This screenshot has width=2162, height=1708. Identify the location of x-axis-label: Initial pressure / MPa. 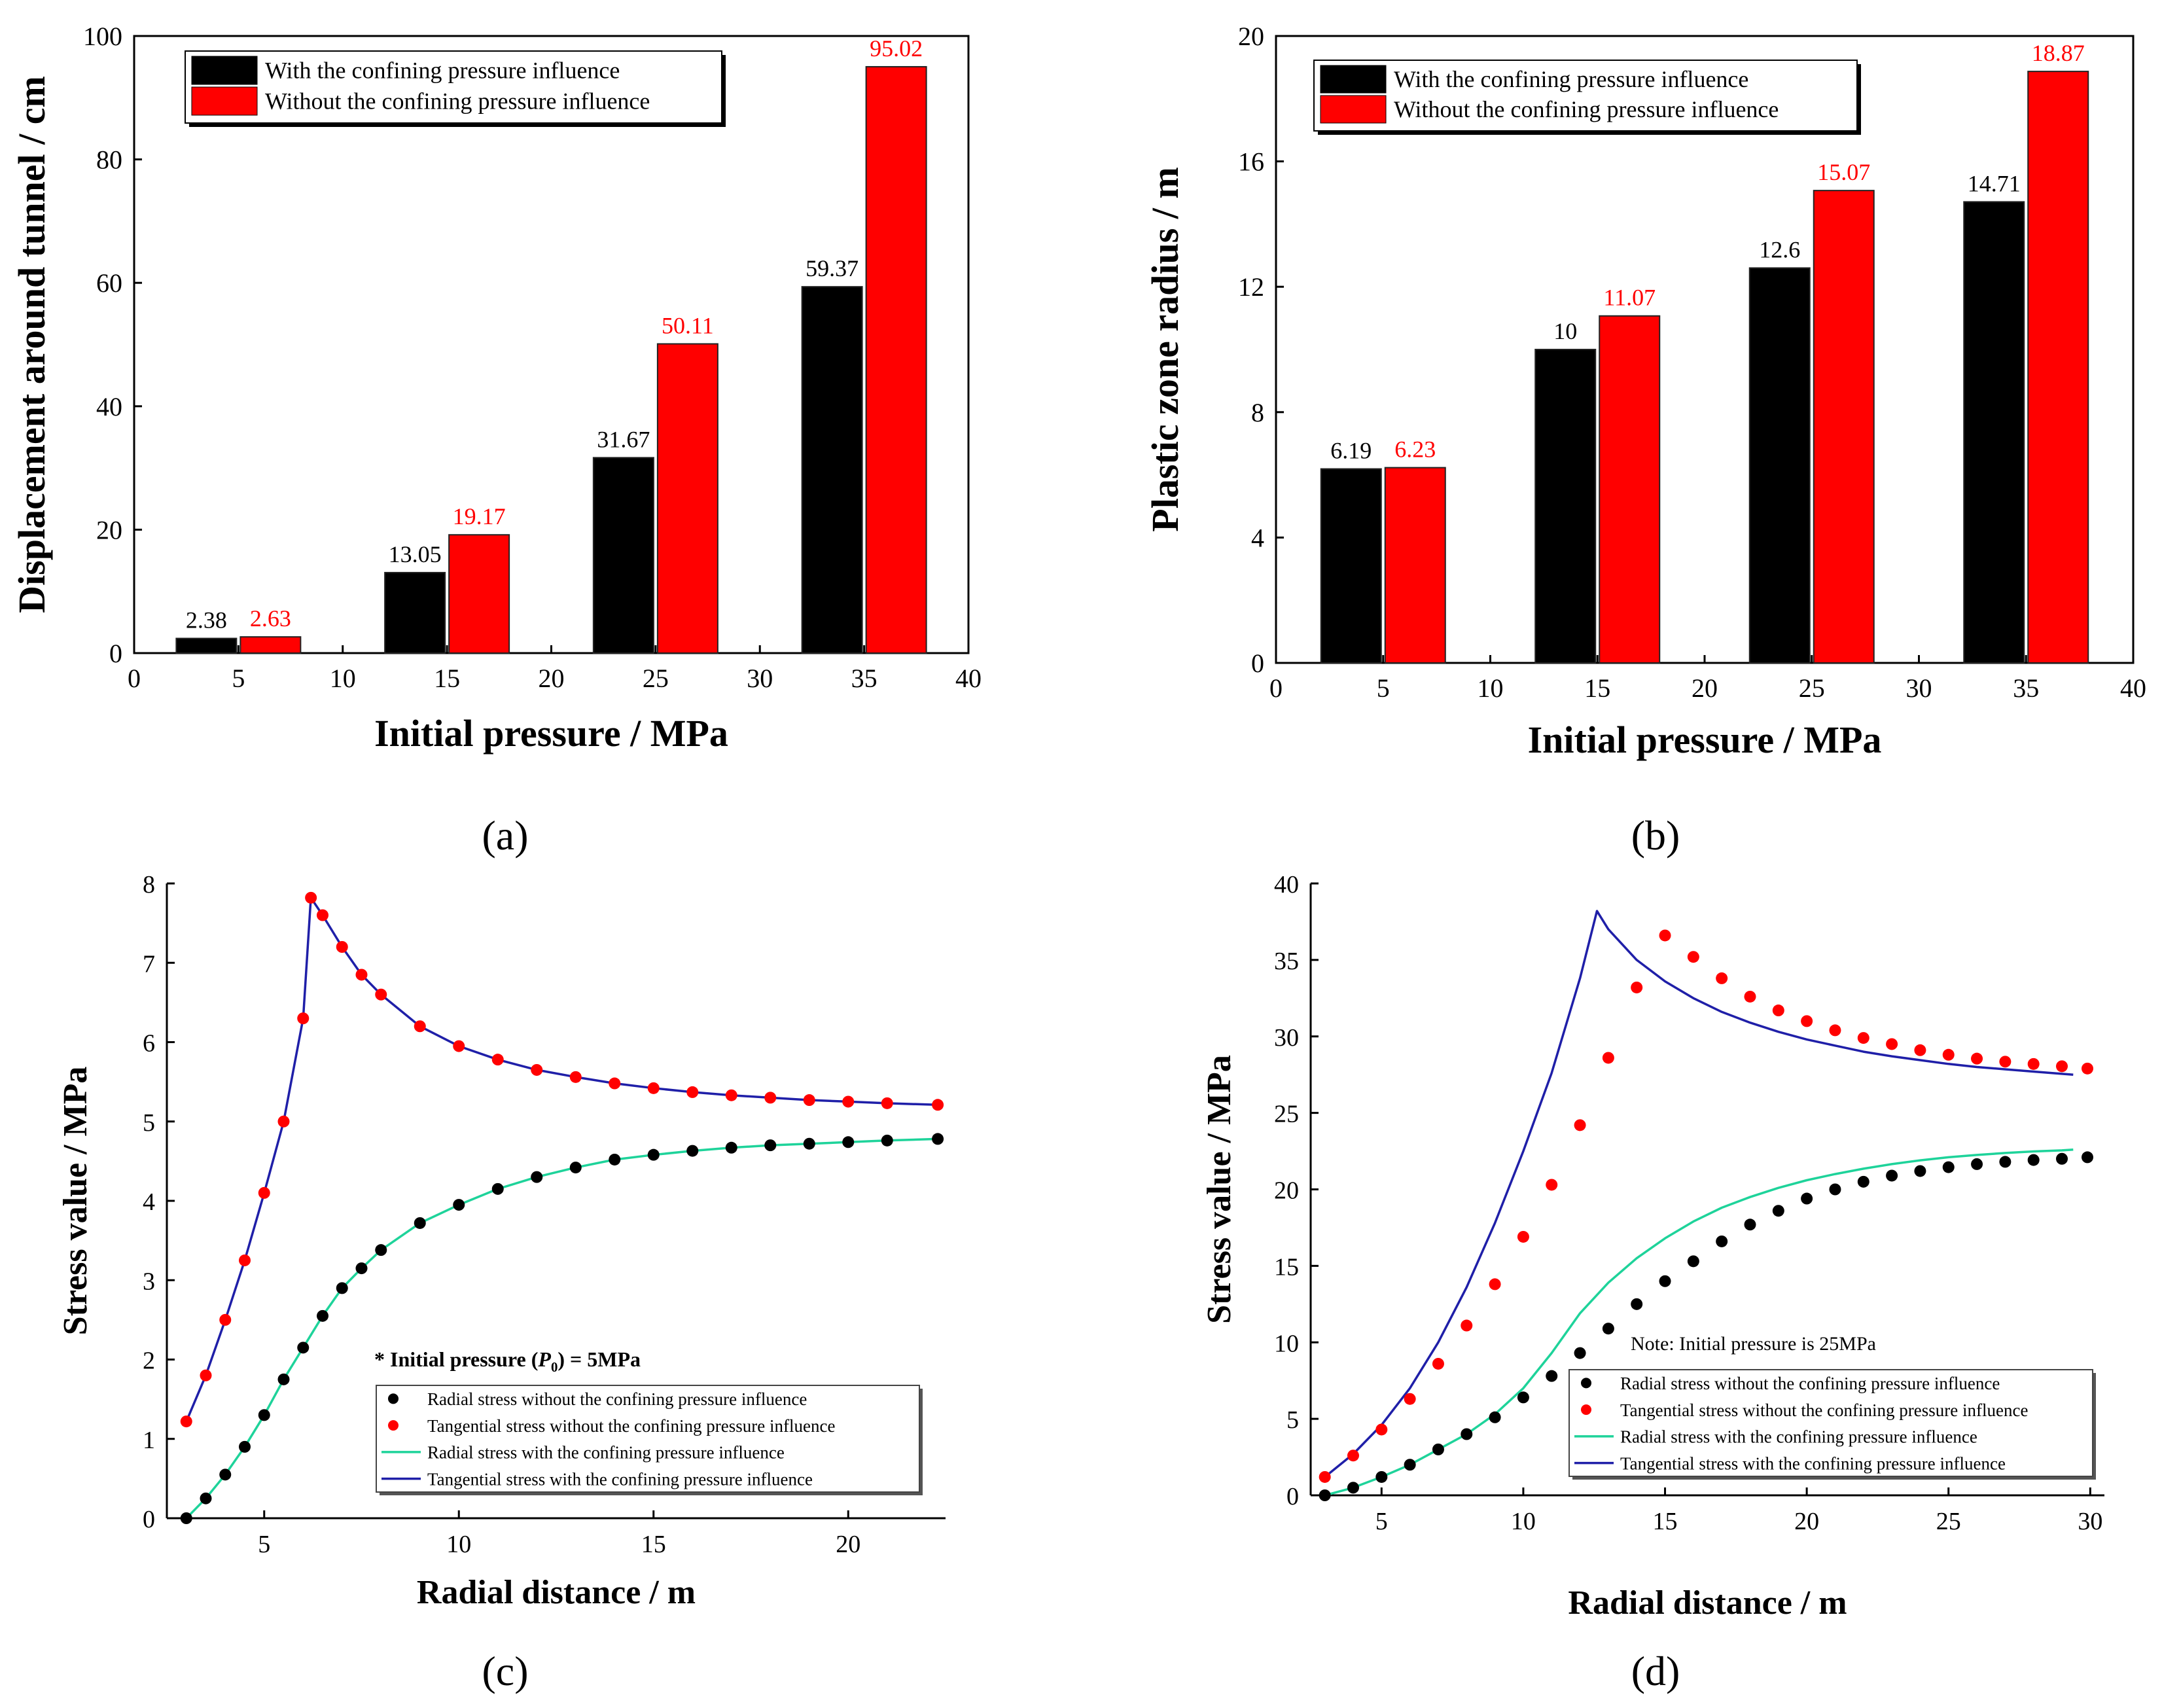
(551, 733).